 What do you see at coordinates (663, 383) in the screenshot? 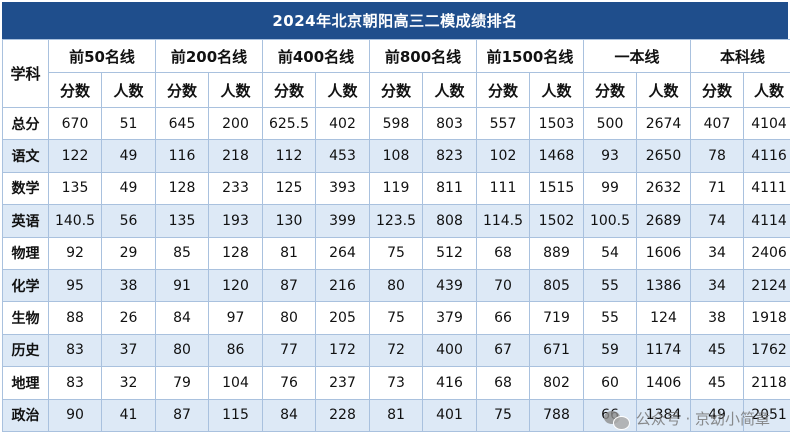
I see `count-cell: 1406` at bounding box center [663, 383].